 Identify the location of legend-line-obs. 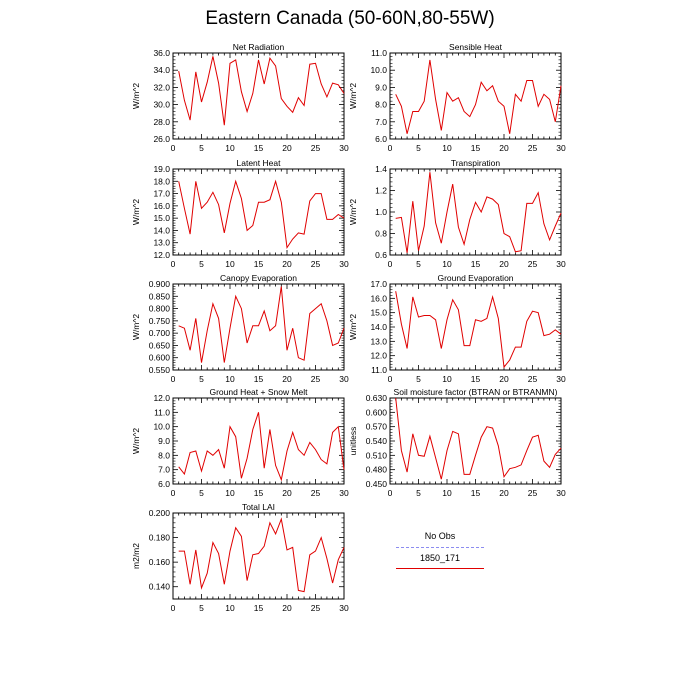
(440, 547).